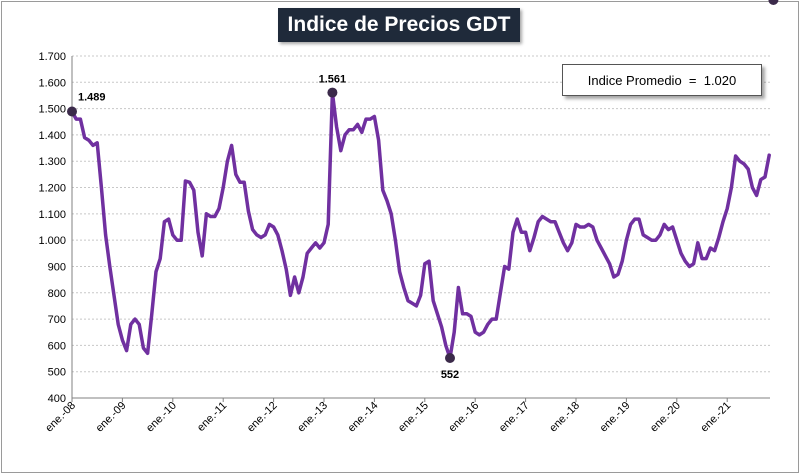 This screenshot has width=800, height=474. I want to click on y-tick-label: 900, so click(57, 267).